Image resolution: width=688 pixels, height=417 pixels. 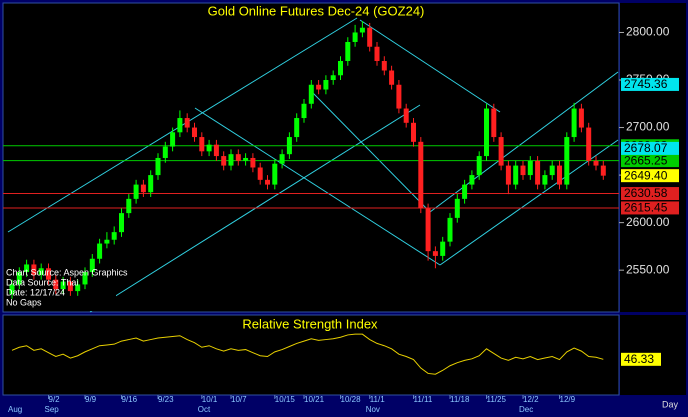 I want to click on x-tick-label: 11/11, so click(x=423, y=399).